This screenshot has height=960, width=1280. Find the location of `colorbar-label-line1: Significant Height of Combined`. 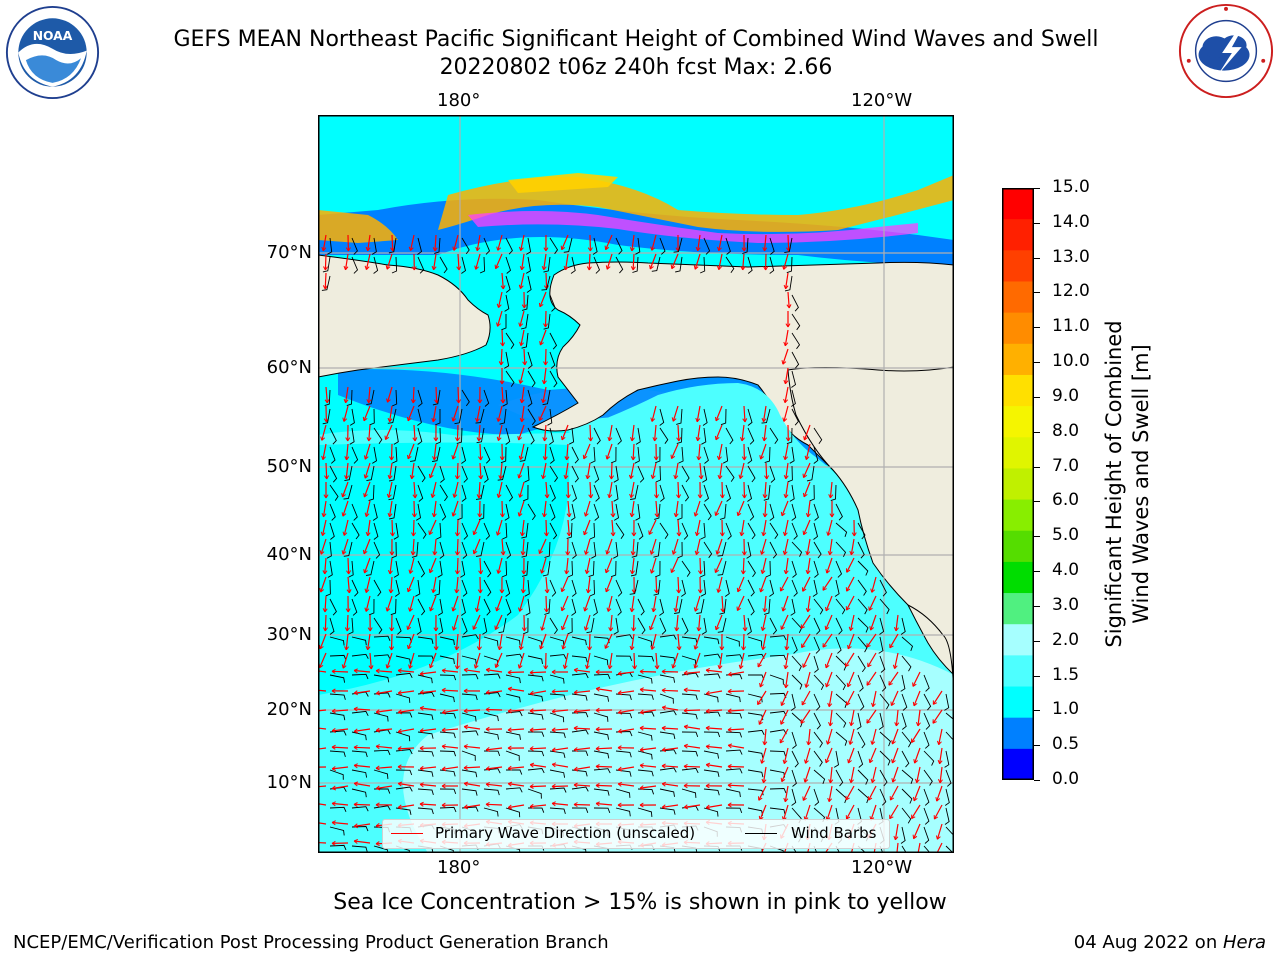

colorbar-label-line1: Significant Height of Combined is located at coordinates (1114, 484).